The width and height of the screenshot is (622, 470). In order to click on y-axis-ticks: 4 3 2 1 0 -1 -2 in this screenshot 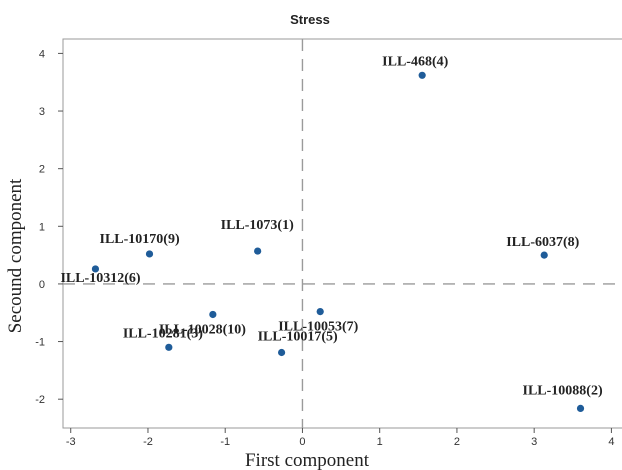, I will do `click(49, 227)`.